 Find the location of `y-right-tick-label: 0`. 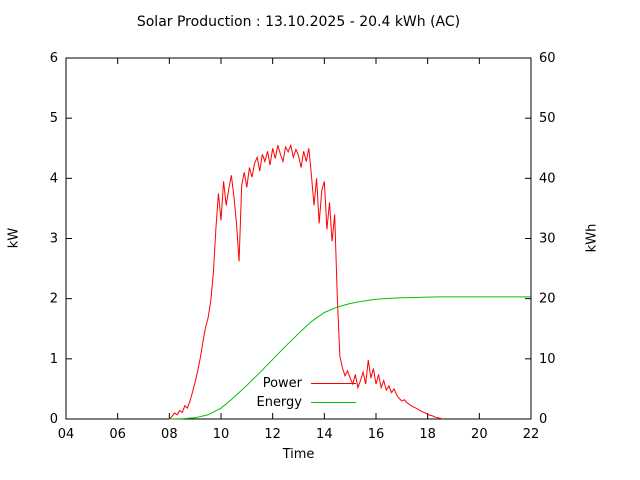

y-right-tick-label: 0 is located at coordinates (543, 419).